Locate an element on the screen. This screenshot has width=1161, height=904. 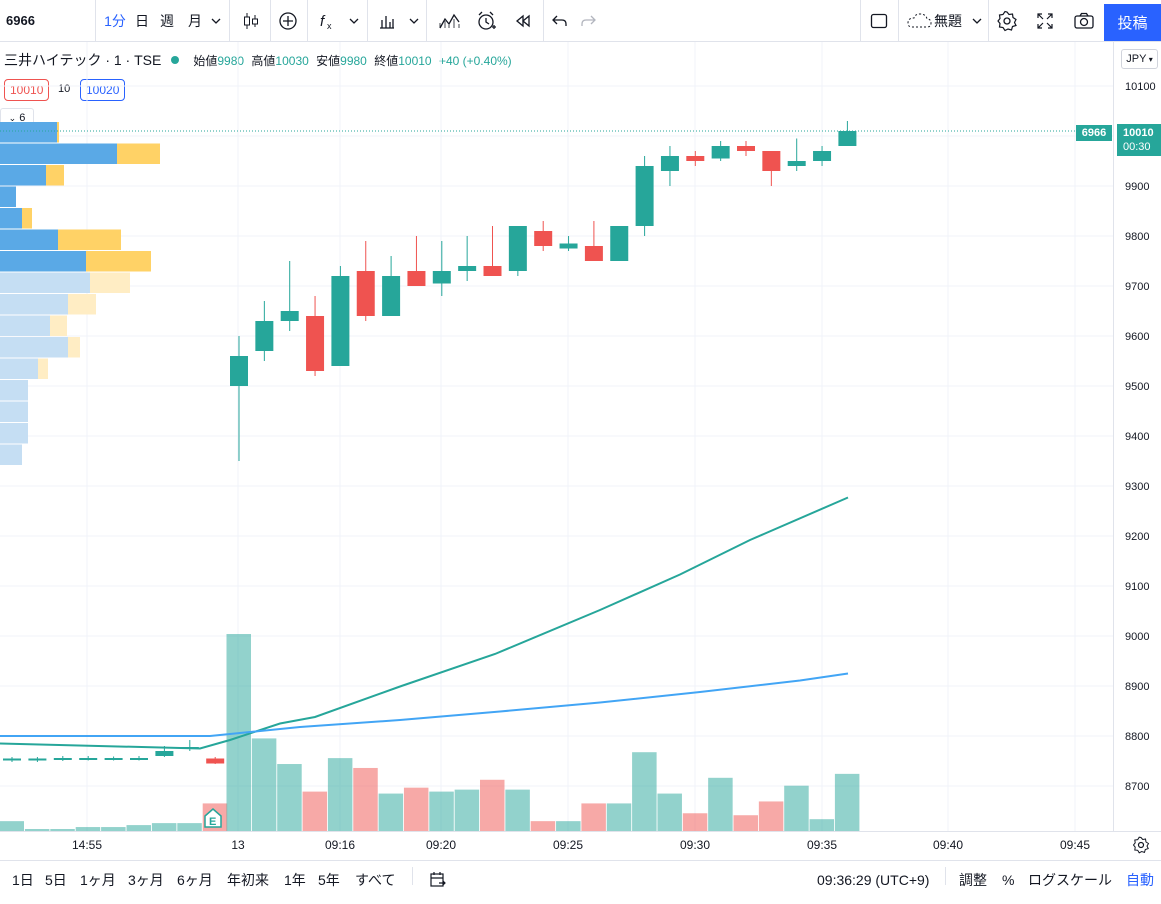
alert-add-icon is located at coordinates (486, 21).